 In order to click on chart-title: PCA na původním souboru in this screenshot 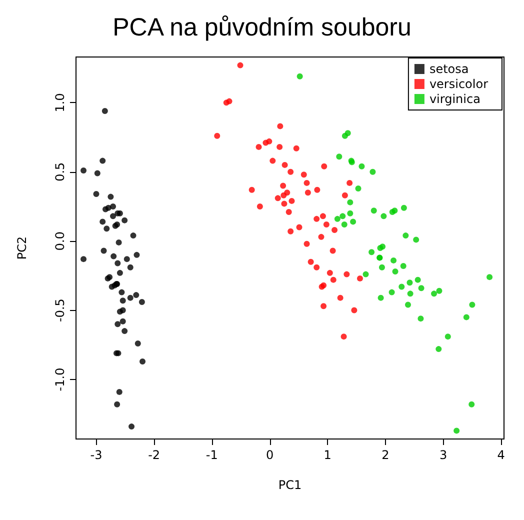, I will do `click(262, 28)`.